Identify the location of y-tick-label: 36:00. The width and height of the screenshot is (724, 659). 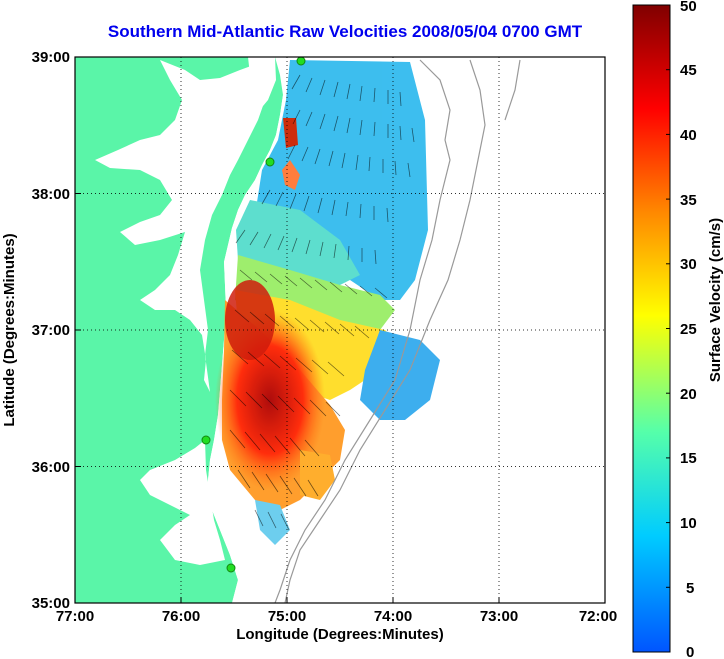
(51, 467).